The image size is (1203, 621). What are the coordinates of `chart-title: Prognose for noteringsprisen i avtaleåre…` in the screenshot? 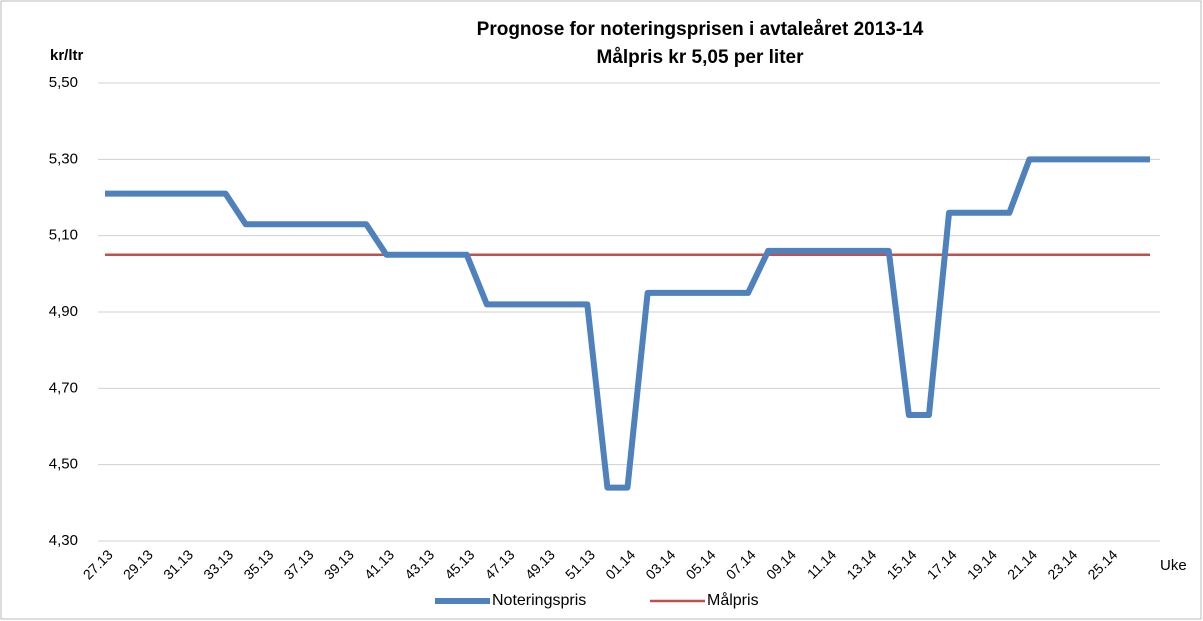 It's located at (700, 29).